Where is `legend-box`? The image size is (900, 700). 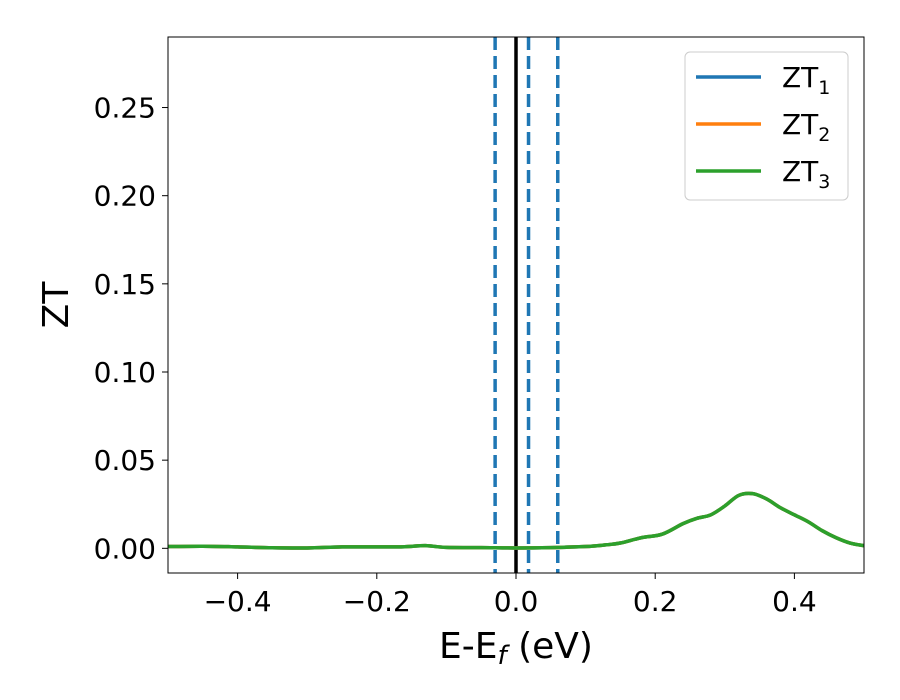 legend-box is located at coordinates (766, 126).